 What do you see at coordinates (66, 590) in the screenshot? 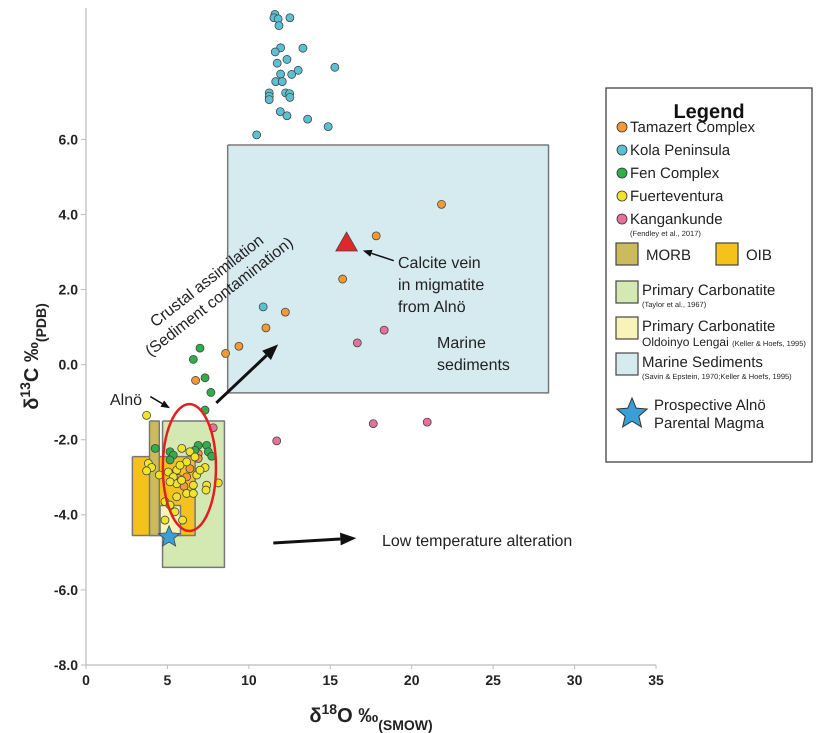
I see `y-tick-label: -6.0` at bounding box center [66, 590].